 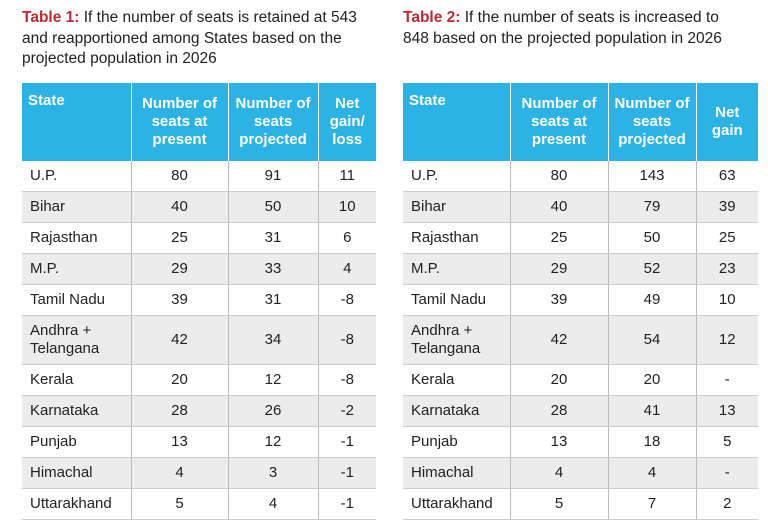 I want to click on table-row: Himachal 4 3 -1, so click(x=199, y=473).